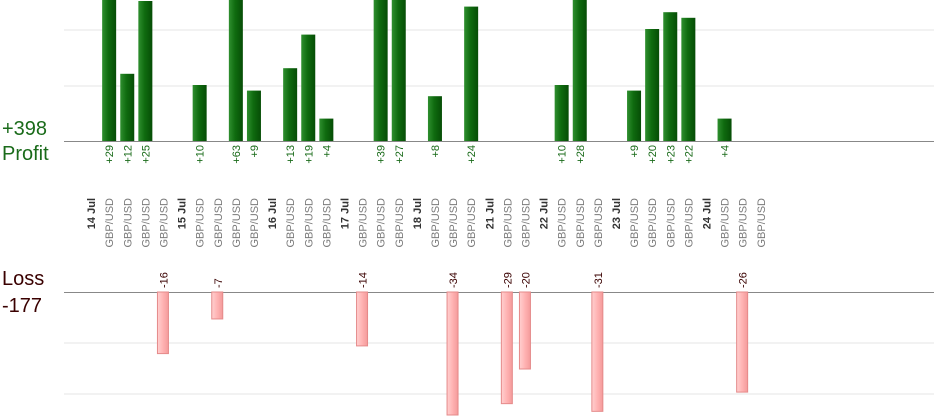 This screenshot has height=420, width=934. What do you see at coordinates (526, 223) in the screenshot?
I see `pair-label-5-1: GBP/USD` at bounding box center [526, 223].